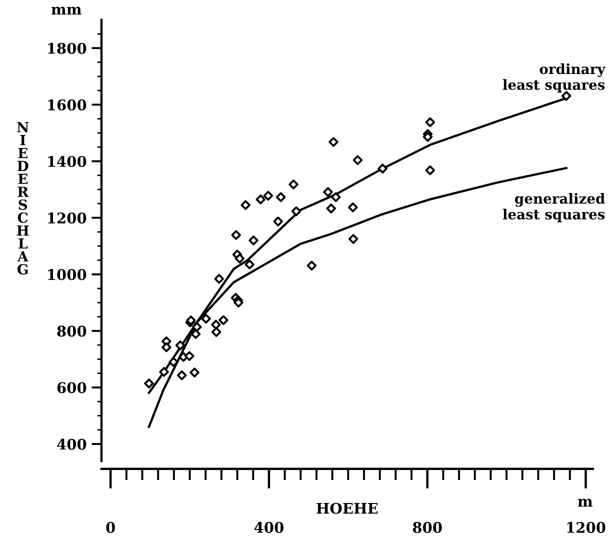  What do you see at coordinates (67, 48) in the screenshot?
I see `y-tick-label: 1800` at bounding box center [67, 48].